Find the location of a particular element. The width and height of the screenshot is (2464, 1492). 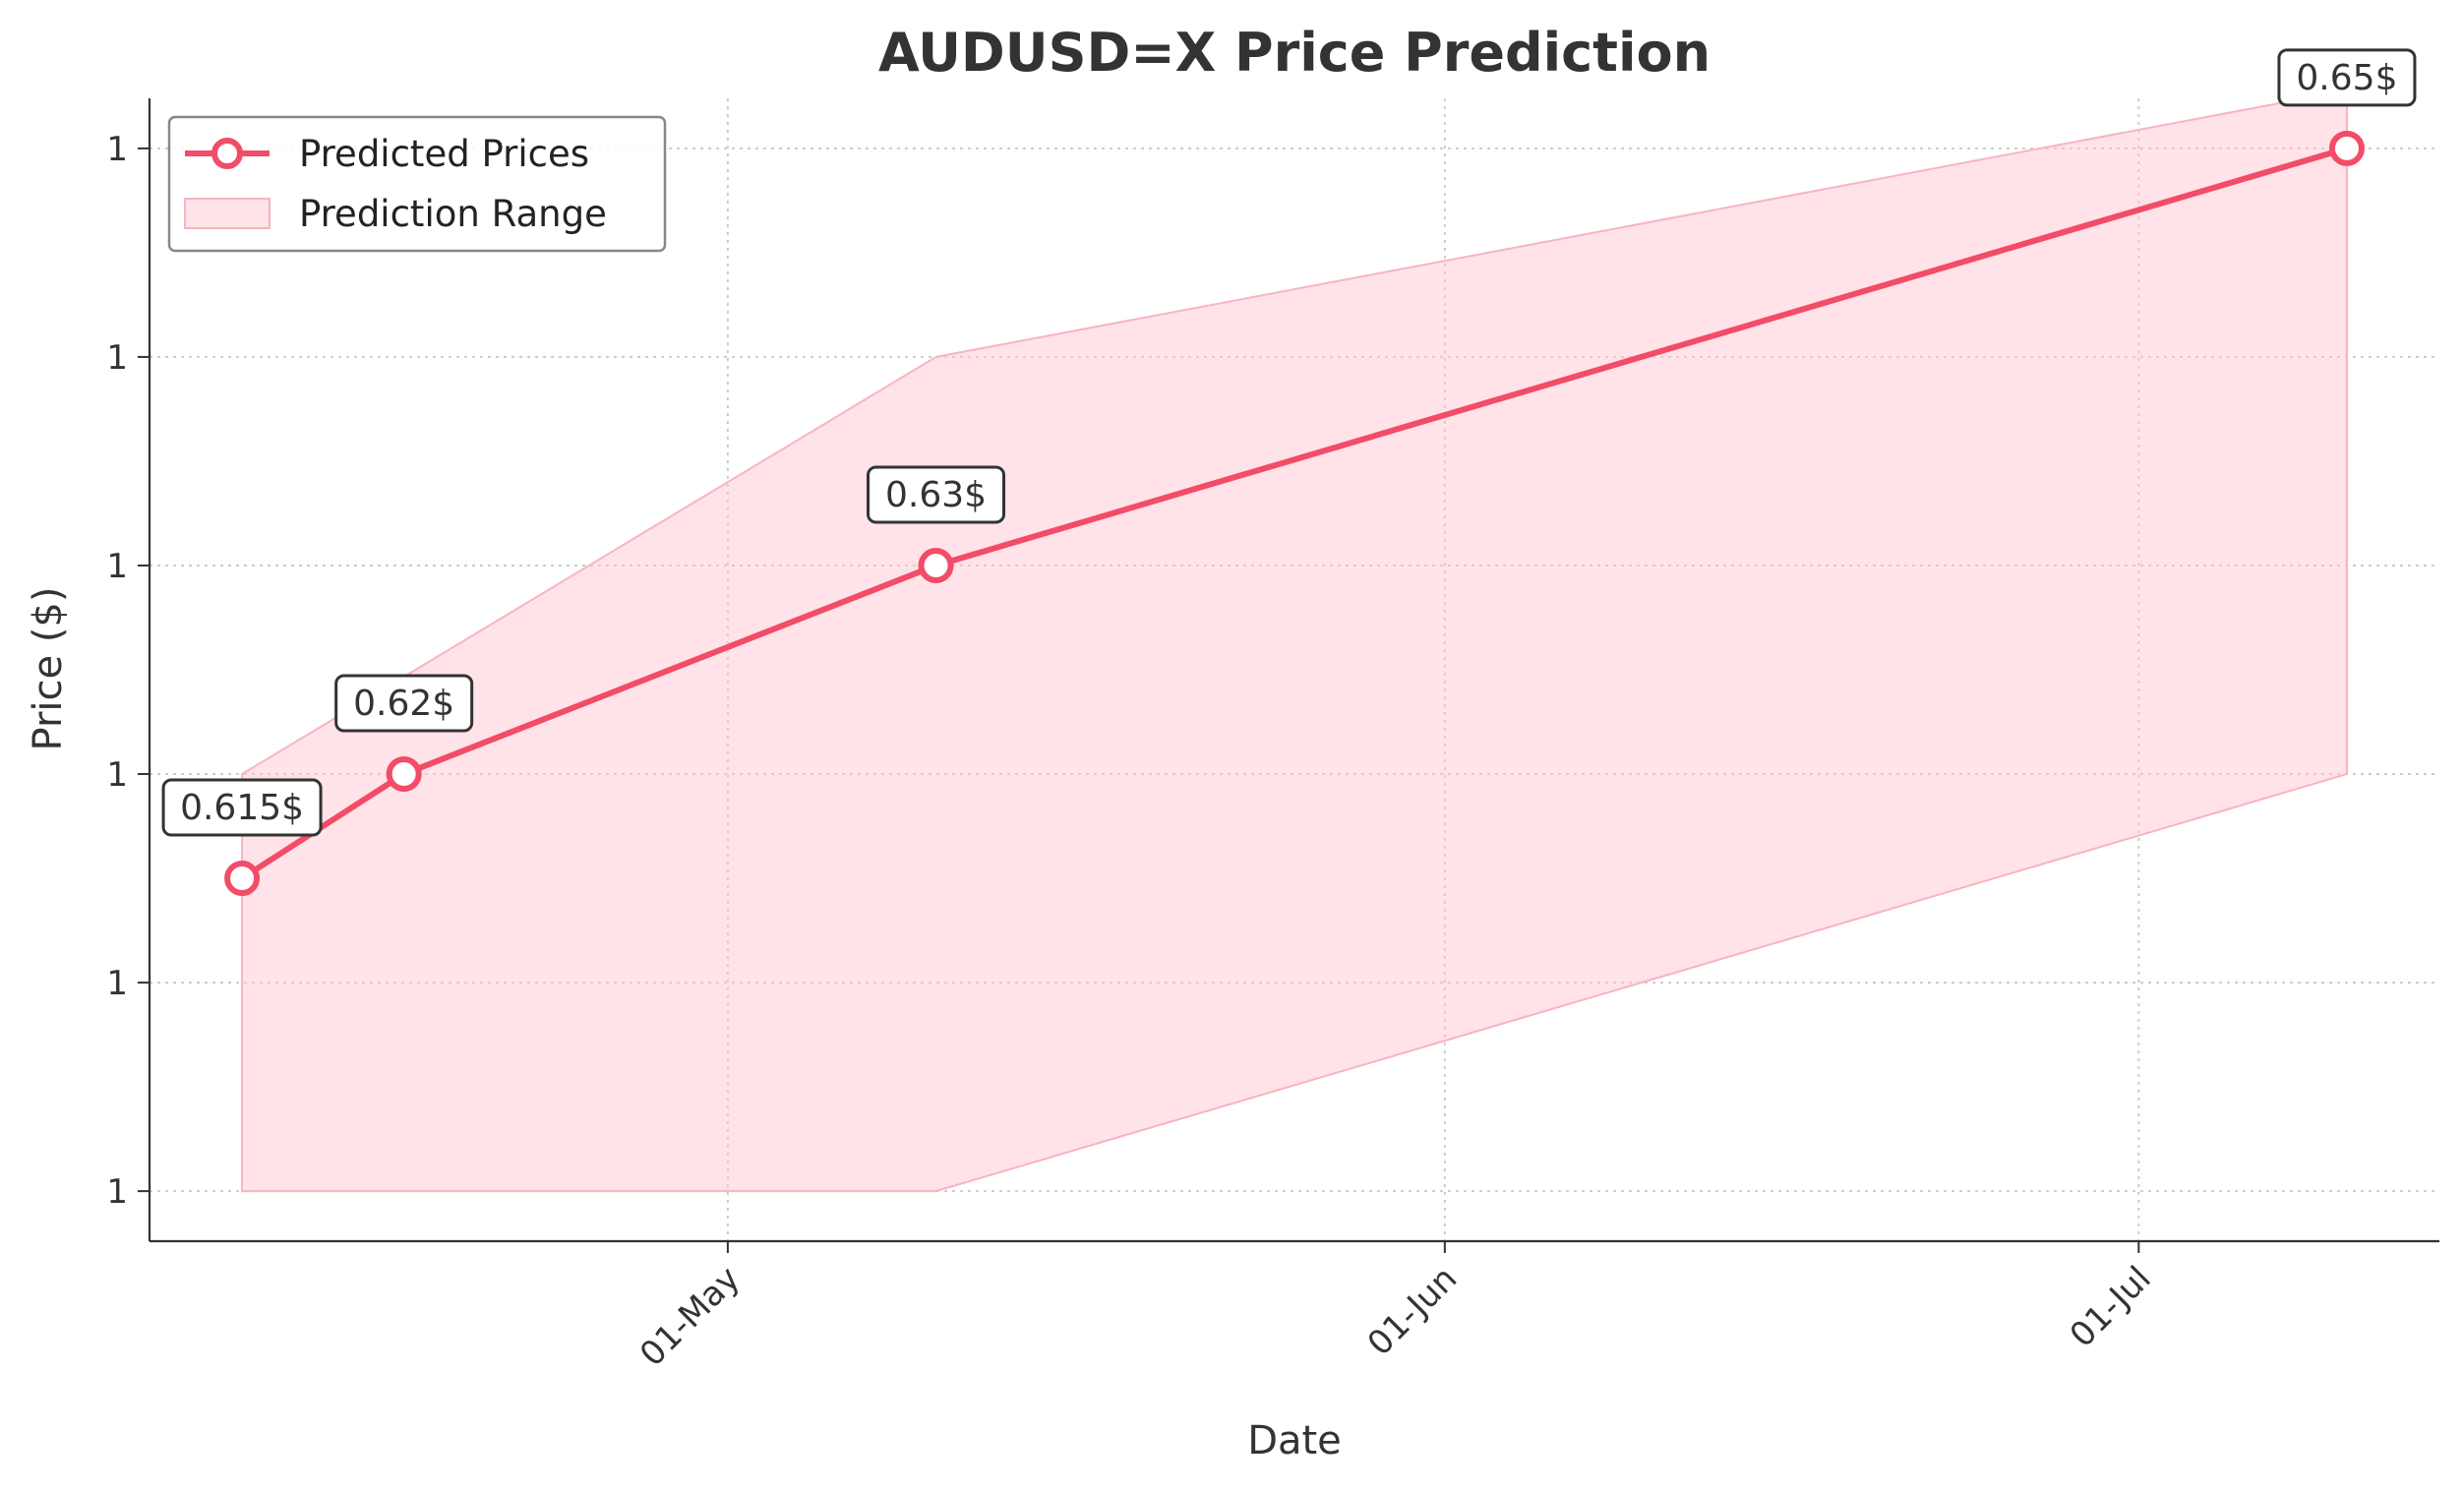

price-annotation: 0.62$ is located at coordinates (404, 703).